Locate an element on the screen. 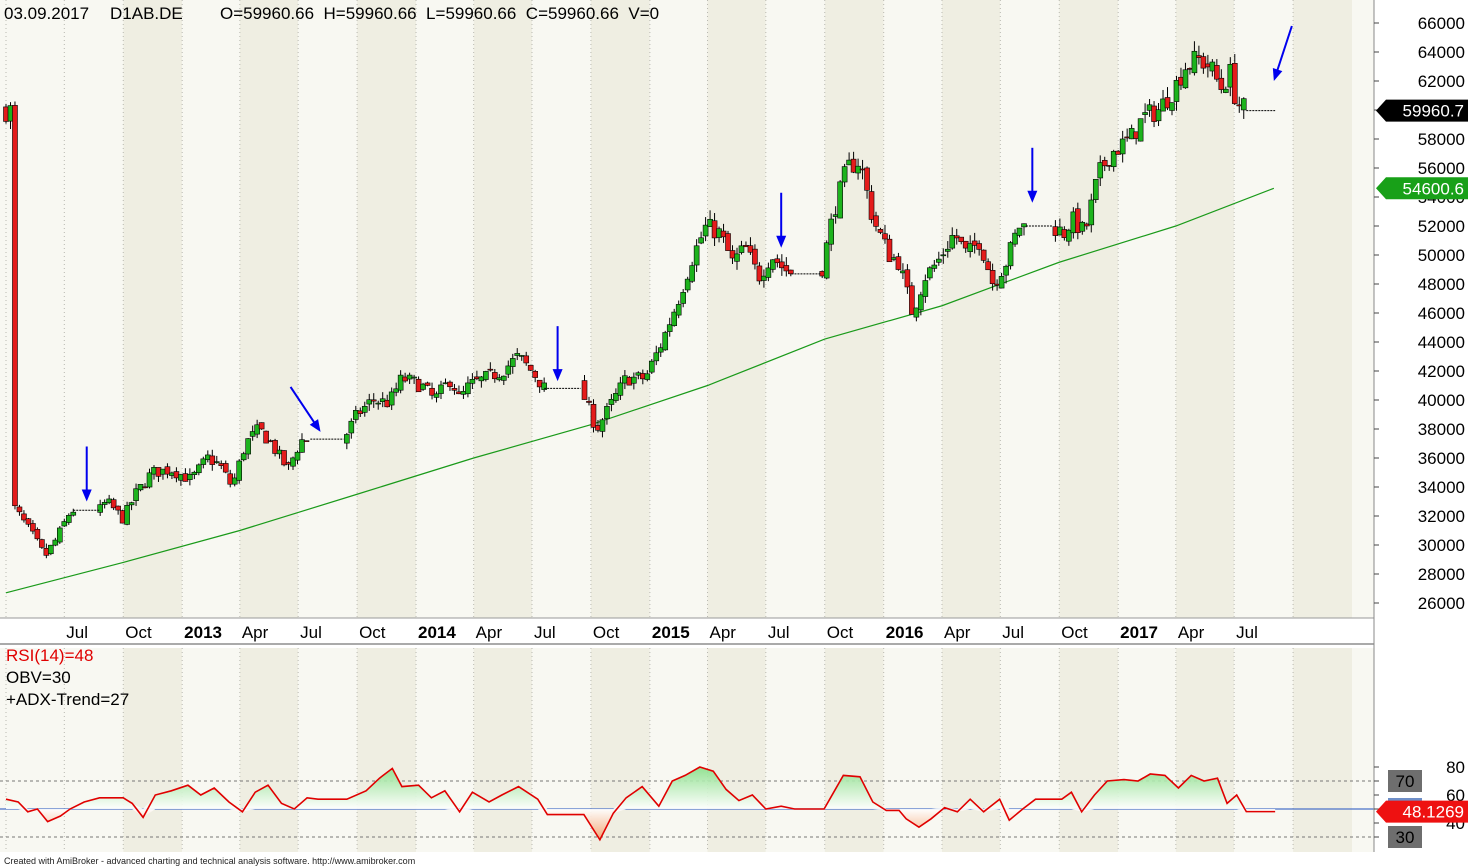 The width and height of the screenshot is (1468, 868). badge-label: 48.1269 is located at coordinates (1433, 812).